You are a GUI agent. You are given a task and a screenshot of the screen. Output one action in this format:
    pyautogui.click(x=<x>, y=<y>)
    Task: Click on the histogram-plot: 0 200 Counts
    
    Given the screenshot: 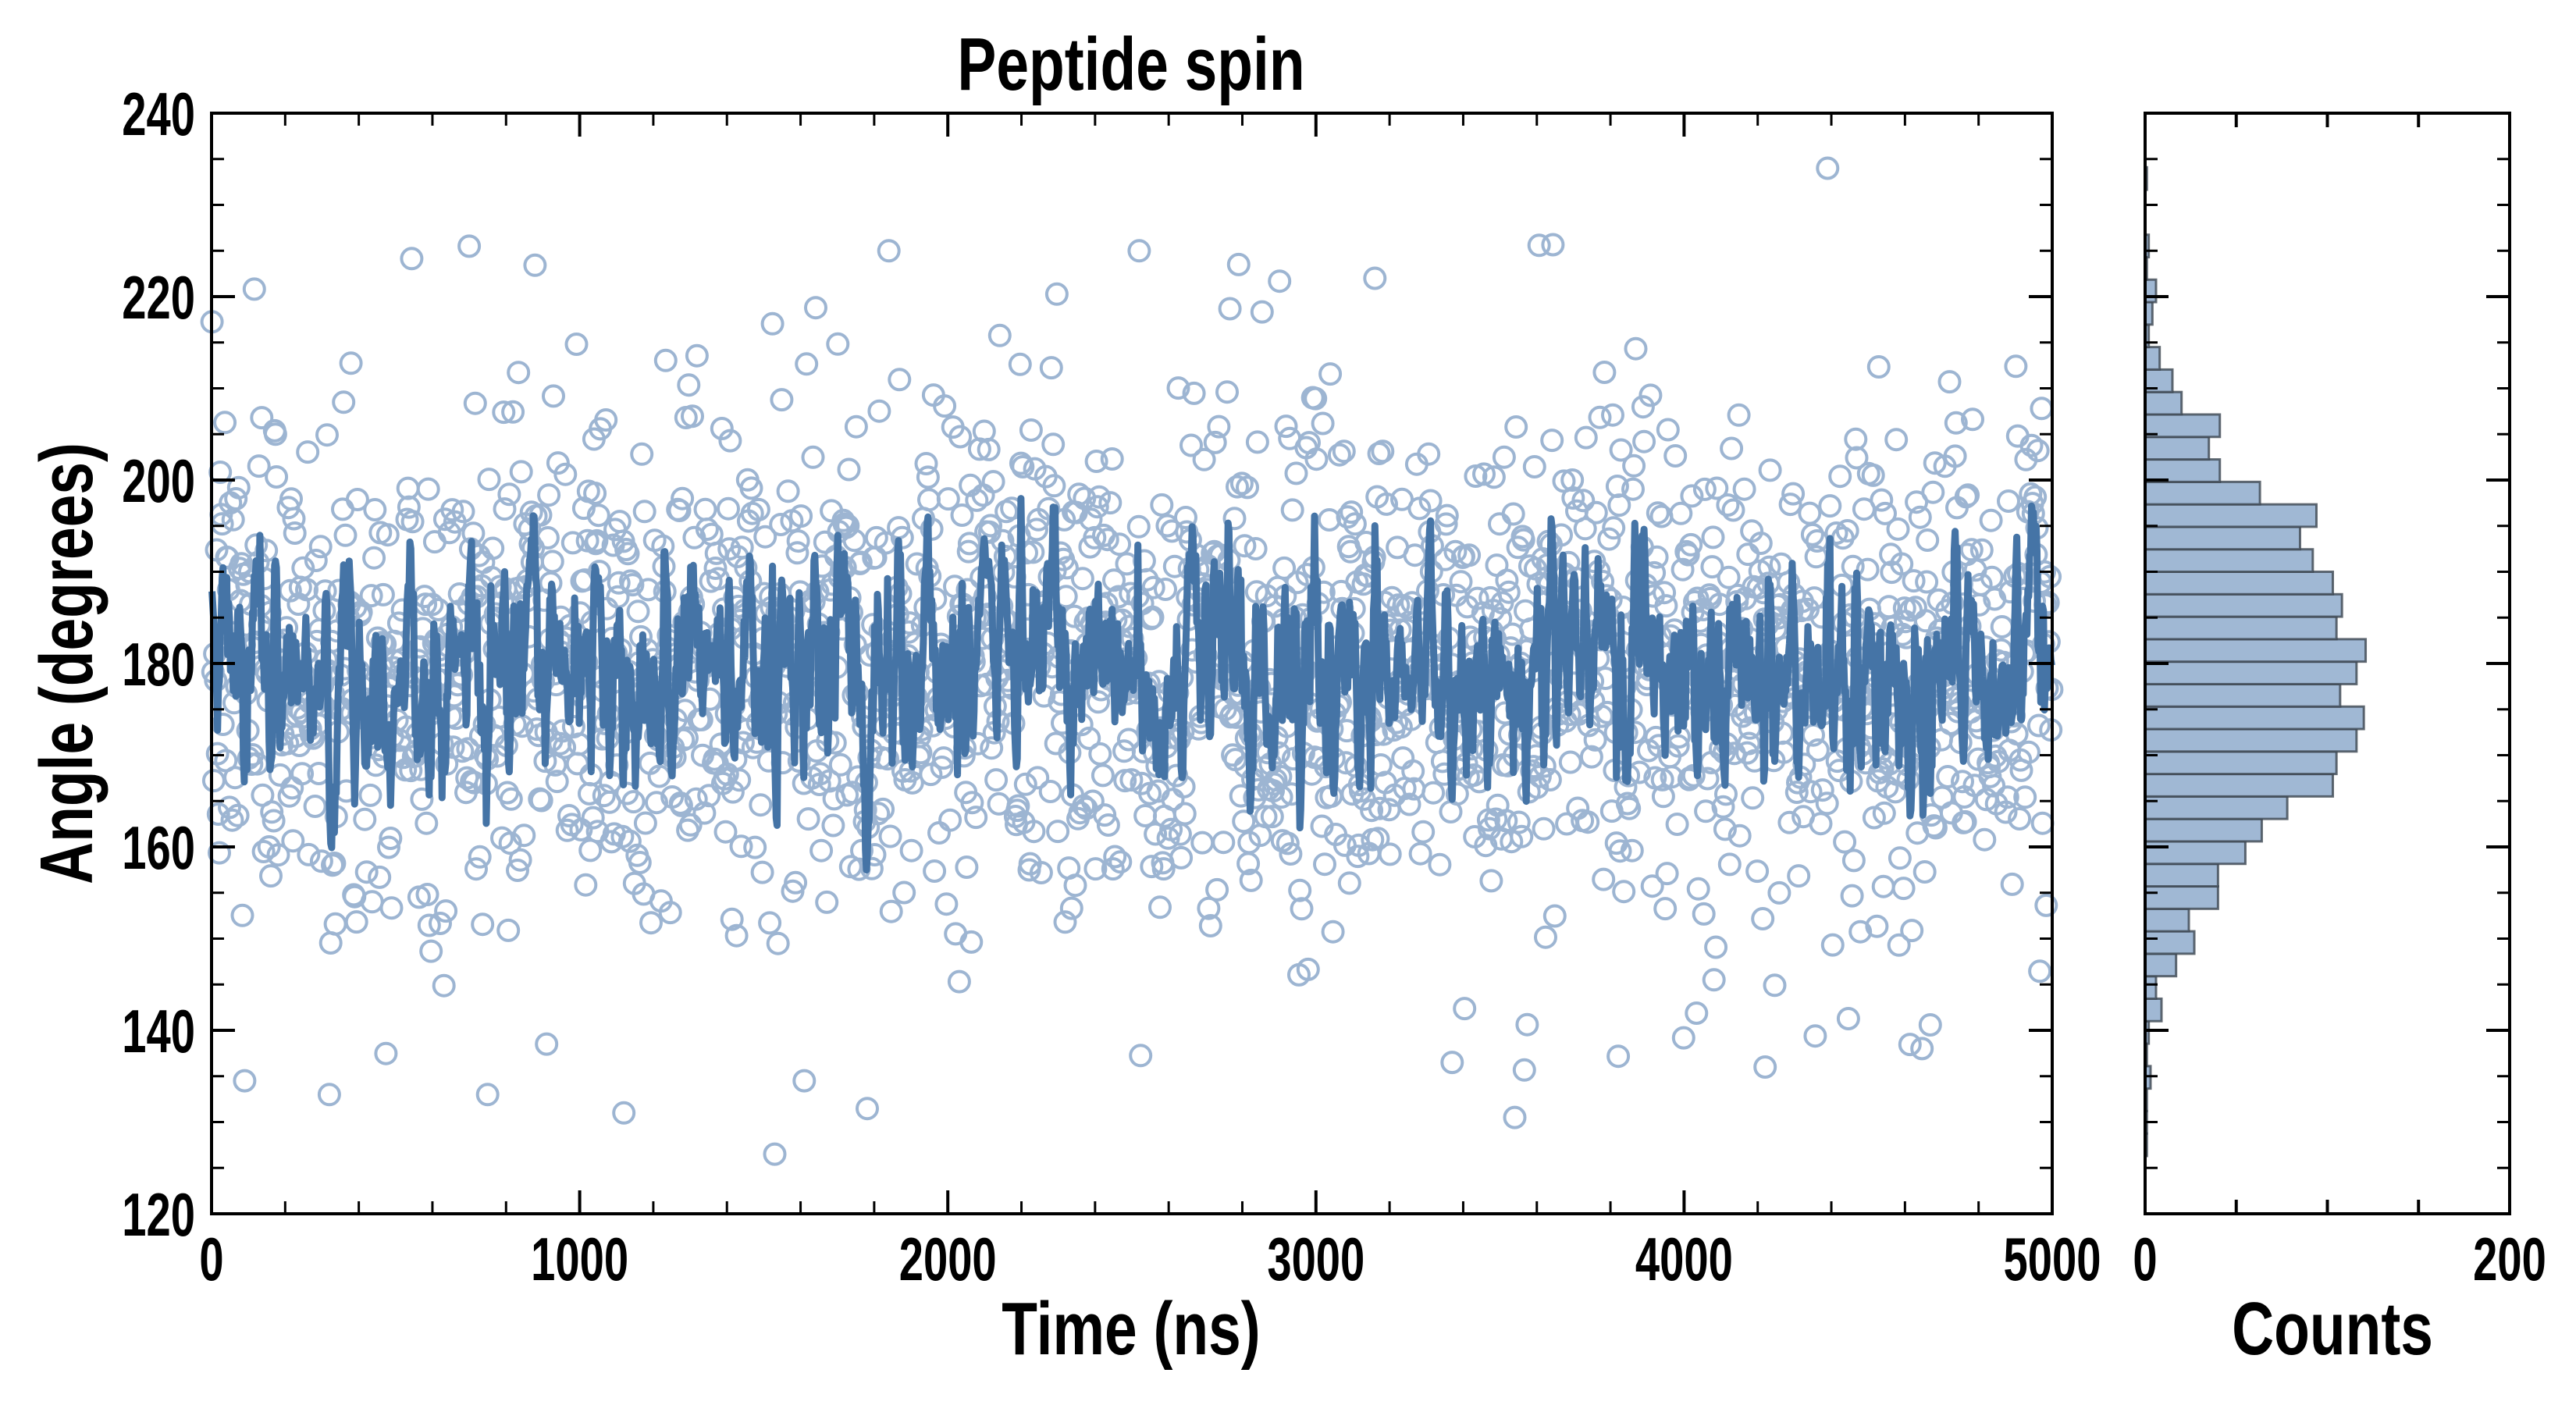 What is the action you would take?
    pyautogui.click(x=2339, y=742)
    